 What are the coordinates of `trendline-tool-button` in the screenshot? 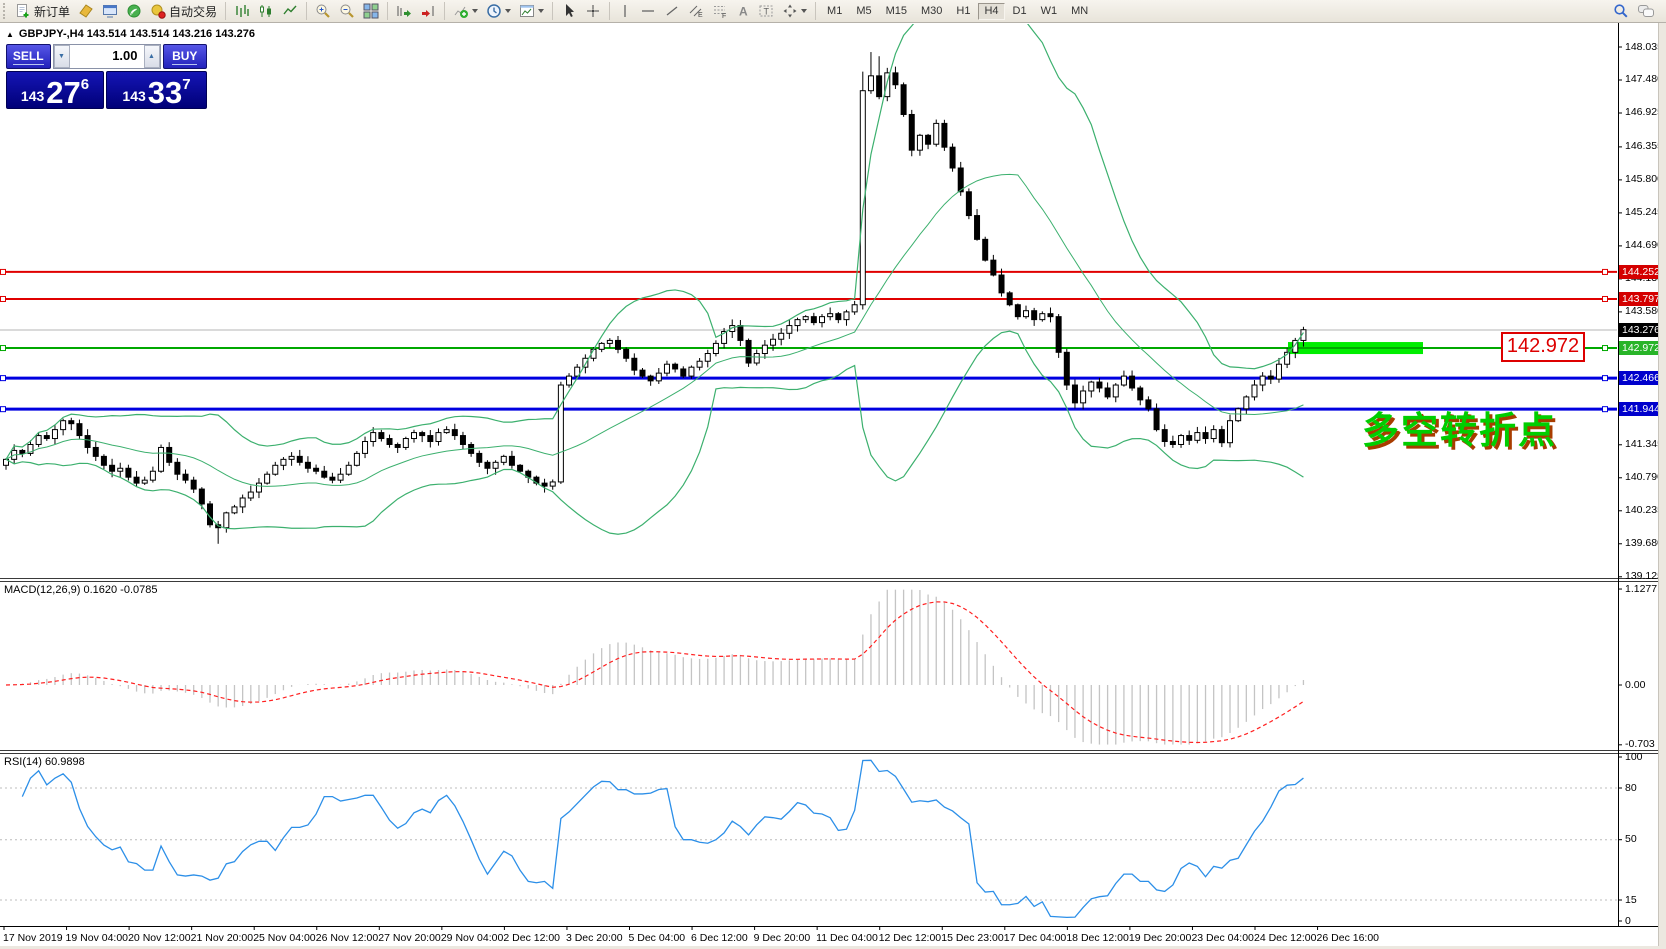 It's located at (672, 11).